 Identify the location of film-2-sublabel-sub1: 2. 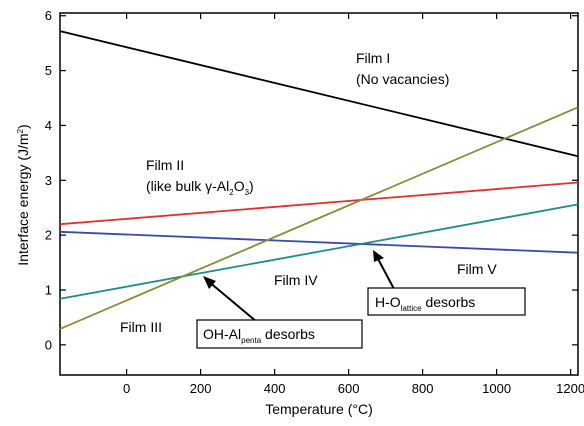
(231, 192).